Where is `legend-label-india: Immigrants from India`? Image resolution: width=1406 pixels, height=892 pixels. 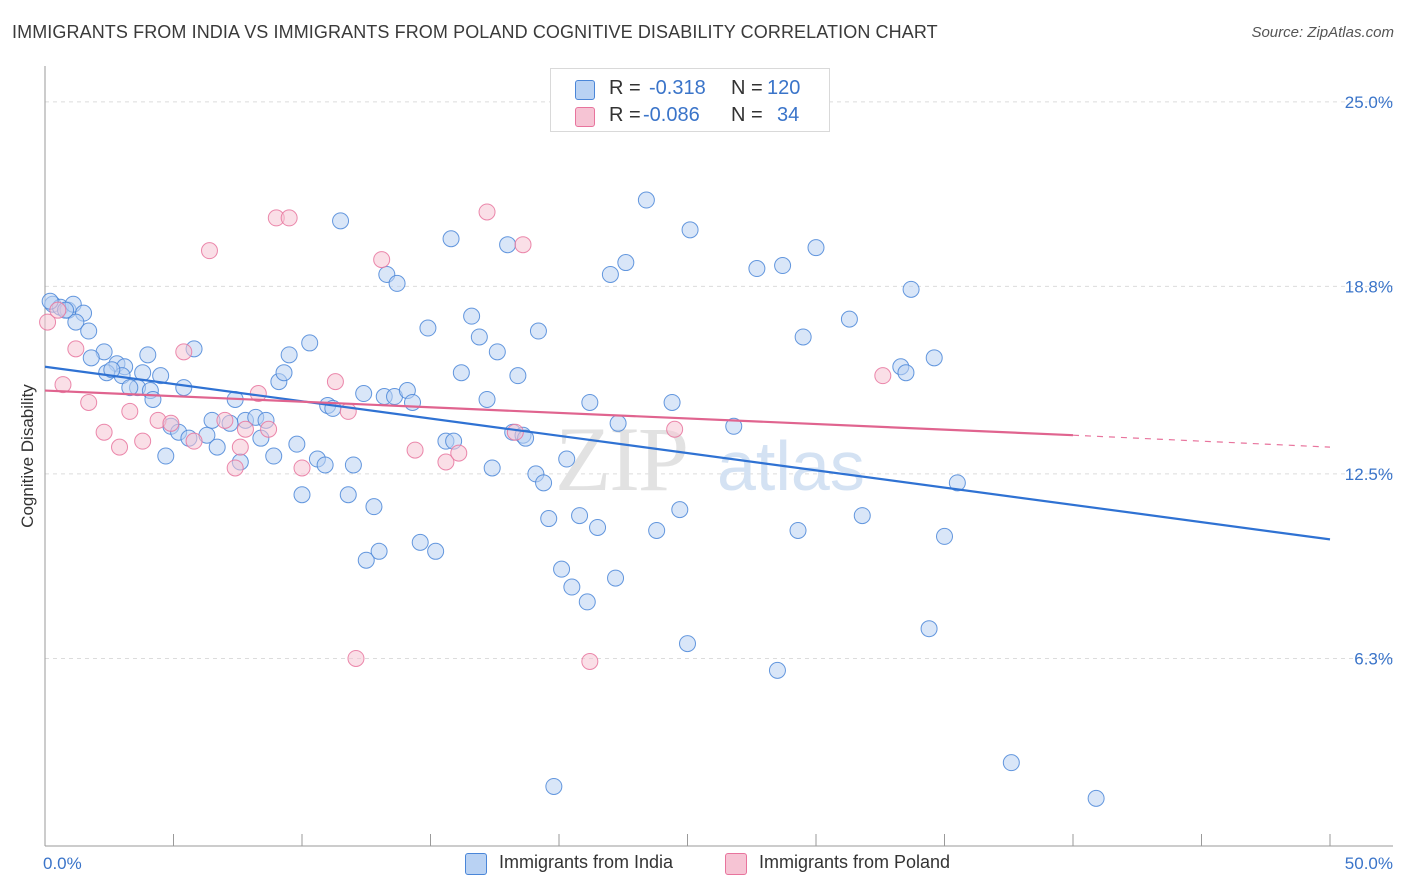 legend-label-india: Immigrants from India is located at coordinates (586, 862).